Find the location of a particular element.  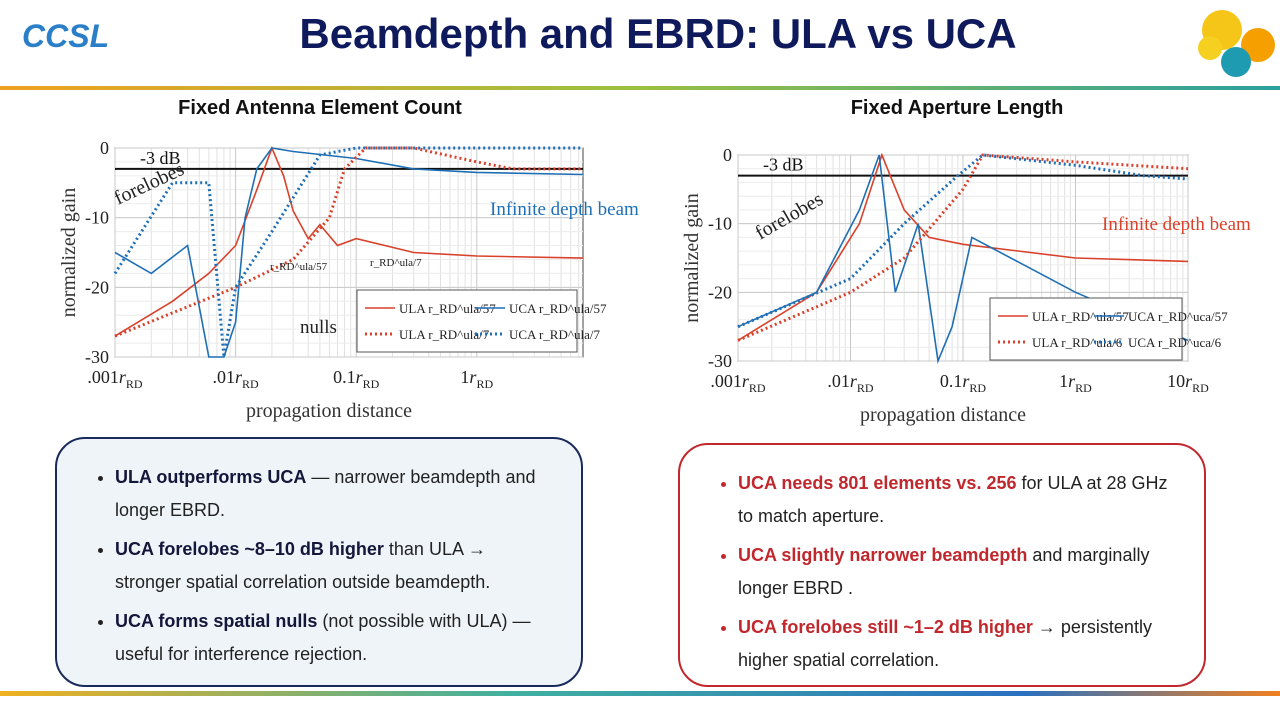

bullet-bold: UCA forelobes ~8–10 dB higher is located at coordinates (249, 549).